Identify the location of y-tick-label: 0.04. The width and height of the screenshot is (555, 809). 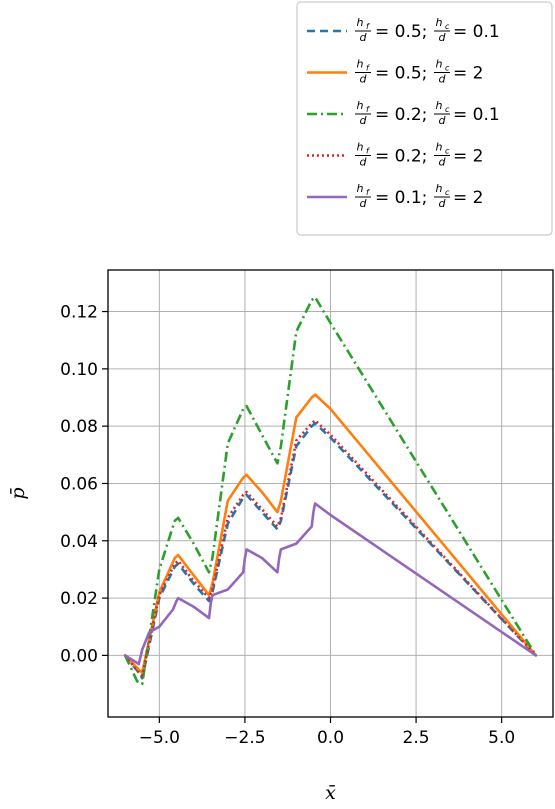
(79, 542).